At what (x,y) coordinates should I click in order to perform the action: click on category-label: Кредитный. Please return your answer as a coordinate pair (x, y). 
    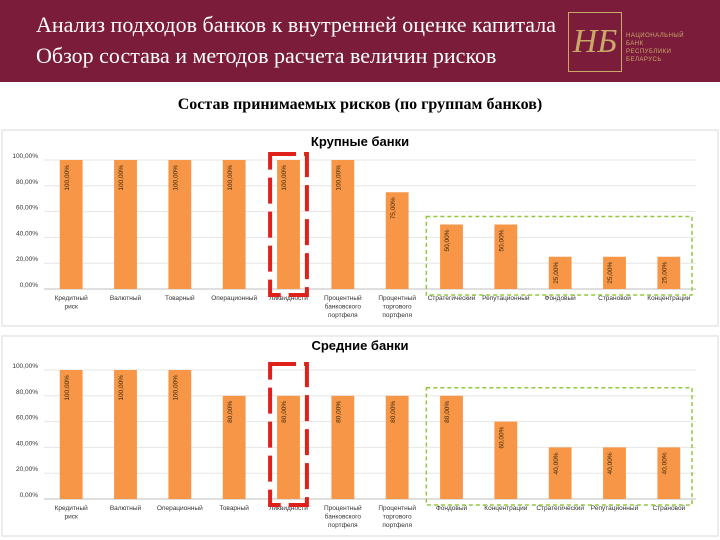
    Looking at the image, I should click on (72, 508).